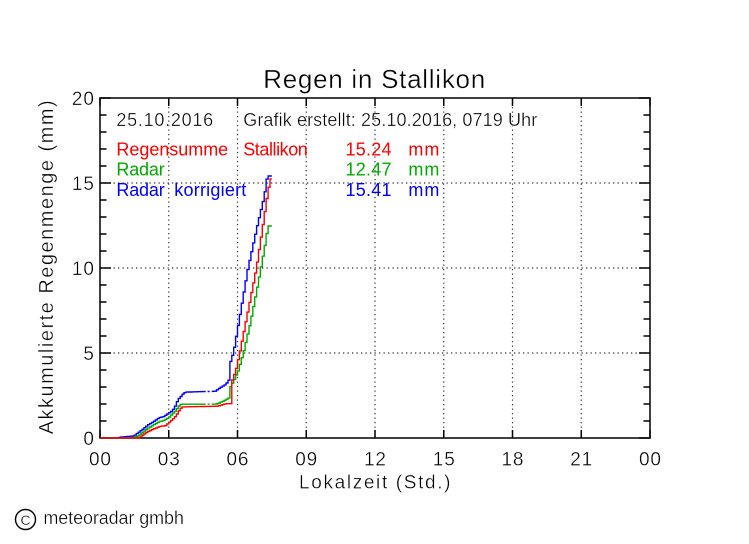 This screenshot has height=544, width=749. Describe the element at coordinates (238, 460) in the screenshot. I see `svg-text: 06` at that location.